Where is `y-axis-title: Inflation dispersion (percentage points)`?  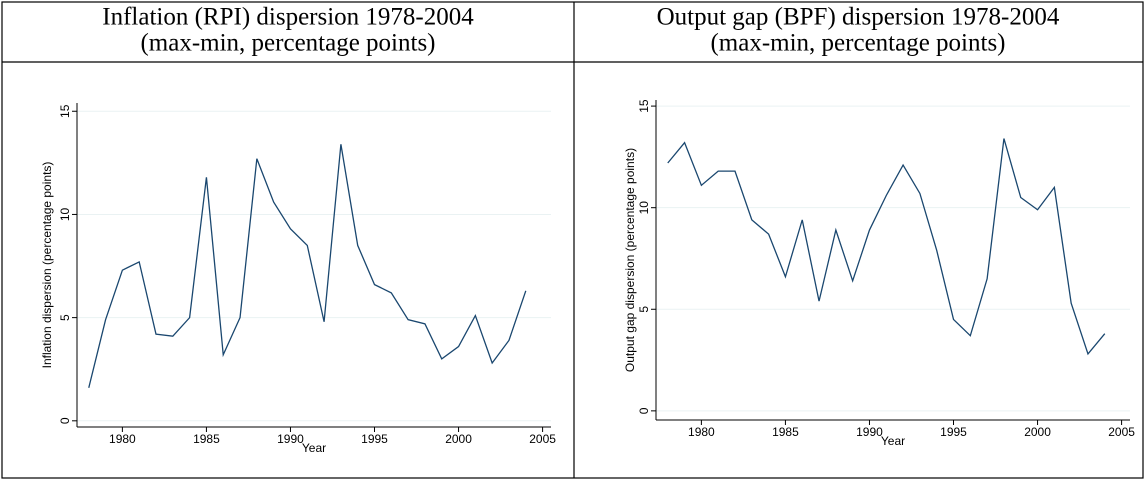 y-axis-title: Inflation dispersion (percentage points) is located at coordinates (47, 265).